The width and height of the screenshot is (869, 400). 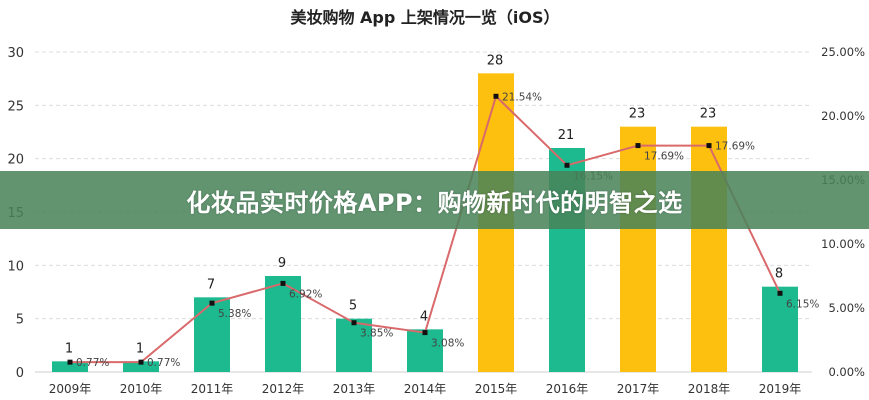 What do you see at coordinates (522, 97) in the screenshot?
I see `line-value-label: 21.54%` at bounding box center [522, 97].